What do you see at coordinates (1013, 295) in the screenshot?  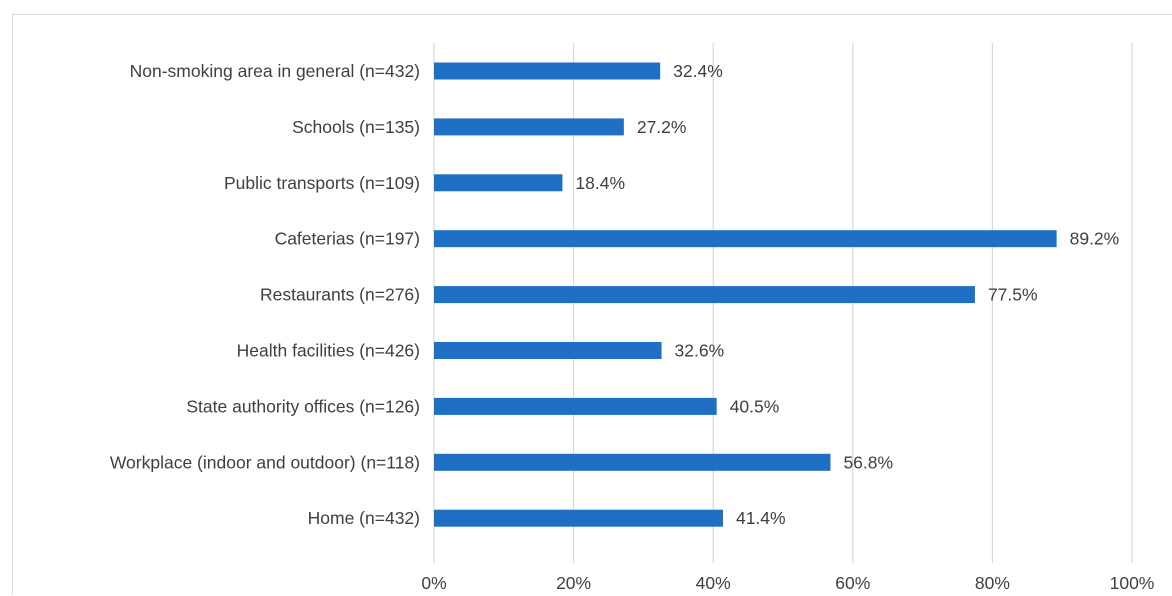 I see `data-label: 77.5%` at bounding box center [1013, 295].